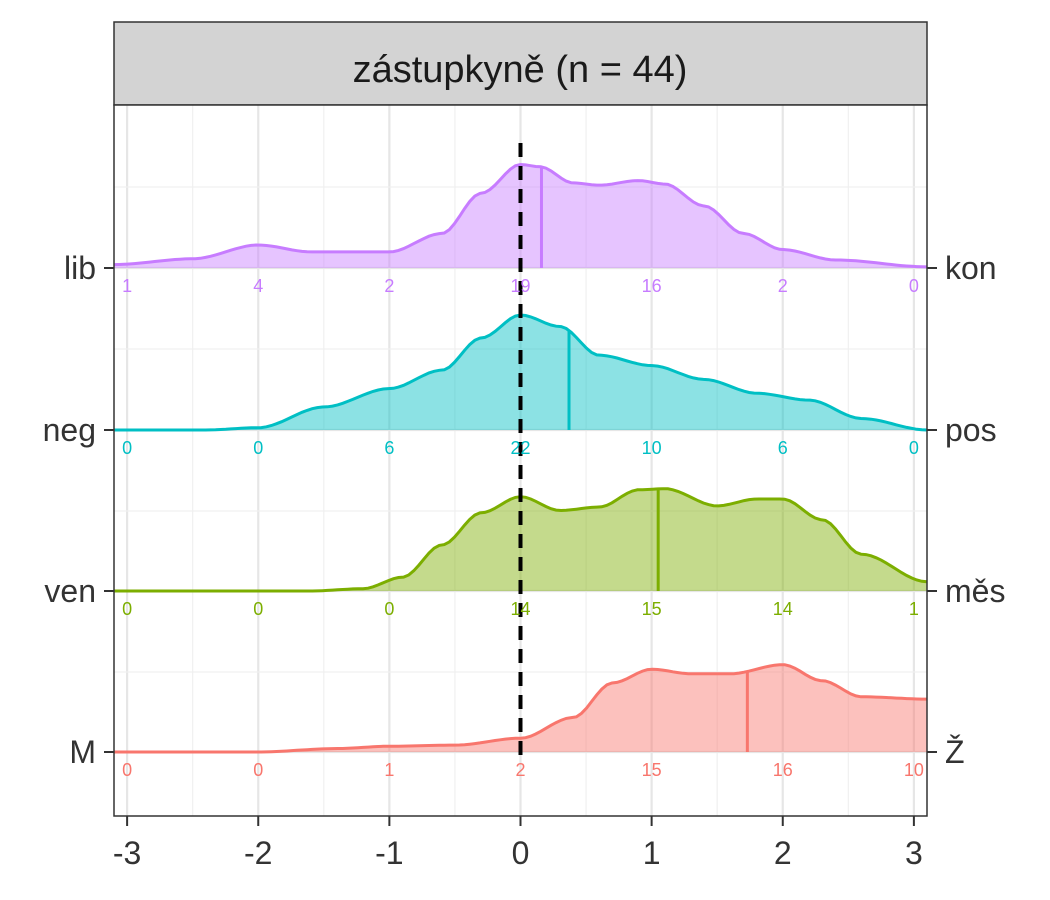 Image resolution: width=1050 pixels, height=900 pixels. I want to click on right-axis-label: měs, so click(975, 591).